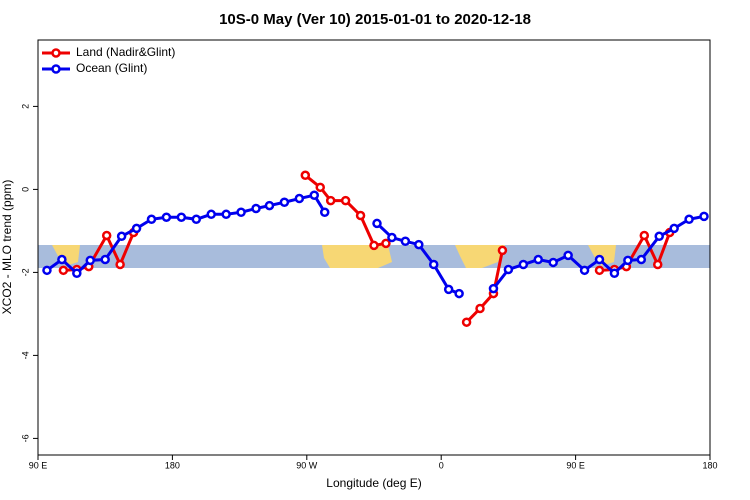  Describe the element at coordinates (7, 247) in the screenshot. I see `y-axis-label: XCO2 - MLO trend (ppm)` at that location.